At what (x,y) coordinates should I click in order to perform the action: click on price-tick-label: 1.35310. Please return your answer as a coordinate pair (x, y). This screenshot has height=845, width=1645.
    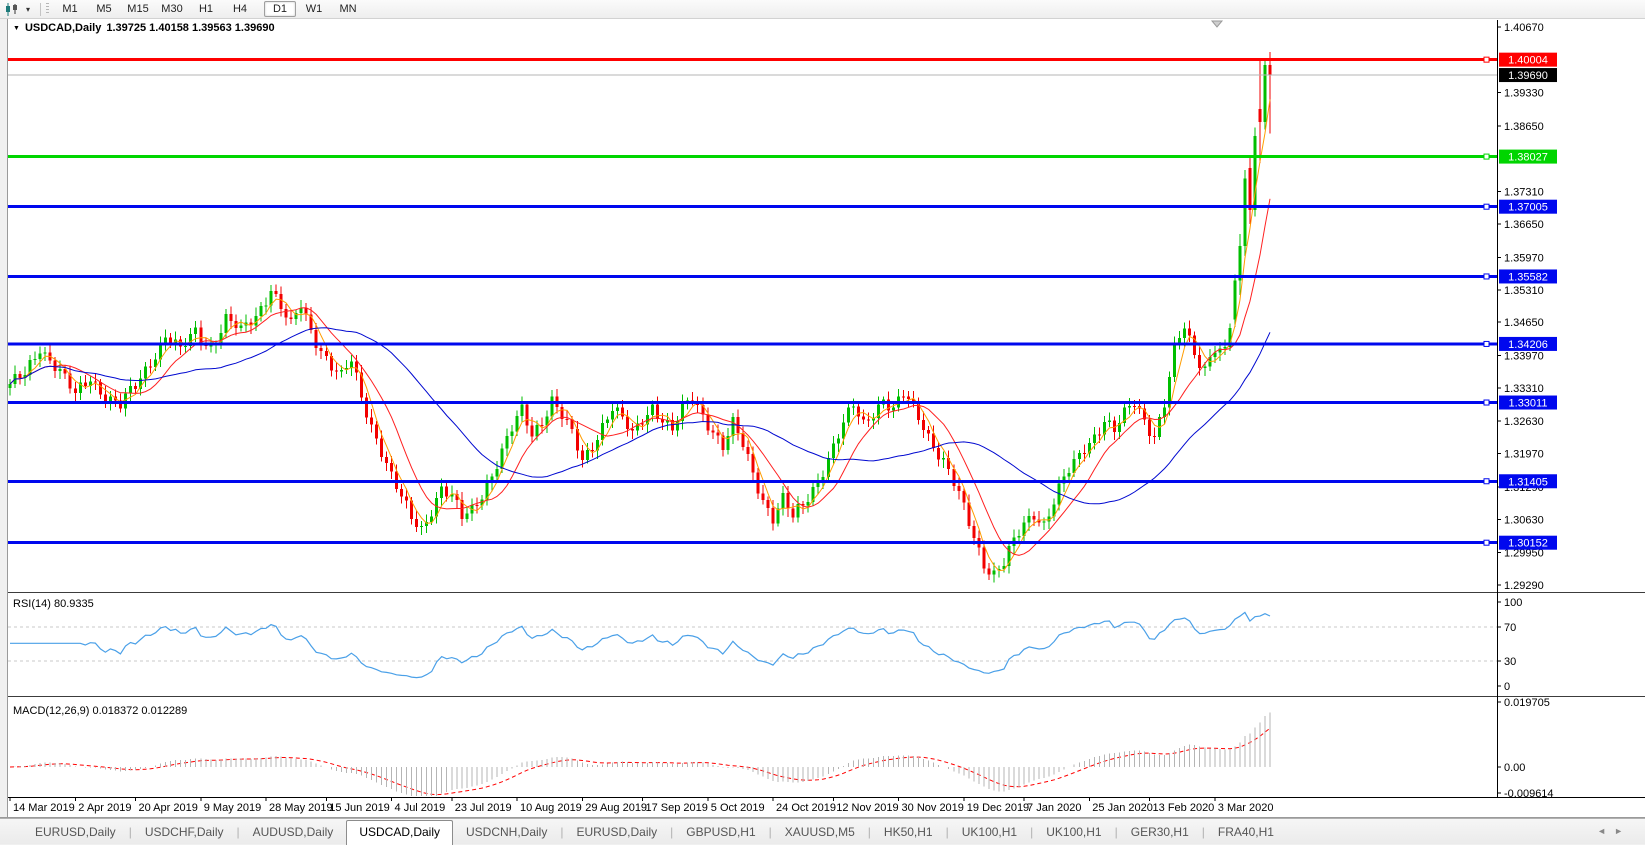
    Looking at the image, I should click on (1524, 291).